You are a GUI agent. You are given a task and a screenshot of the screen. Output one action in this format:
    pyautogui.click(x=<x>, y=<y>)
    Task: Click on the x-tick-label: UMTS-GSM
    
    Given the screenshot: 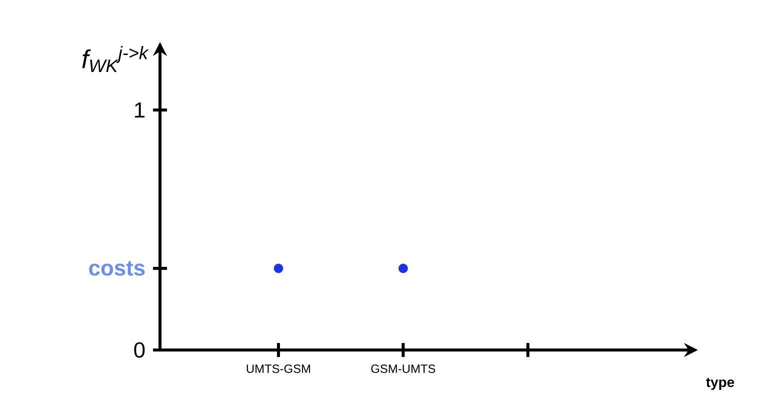 What is the action you would take?
    pyautogui.click(x=278, y=368)
    